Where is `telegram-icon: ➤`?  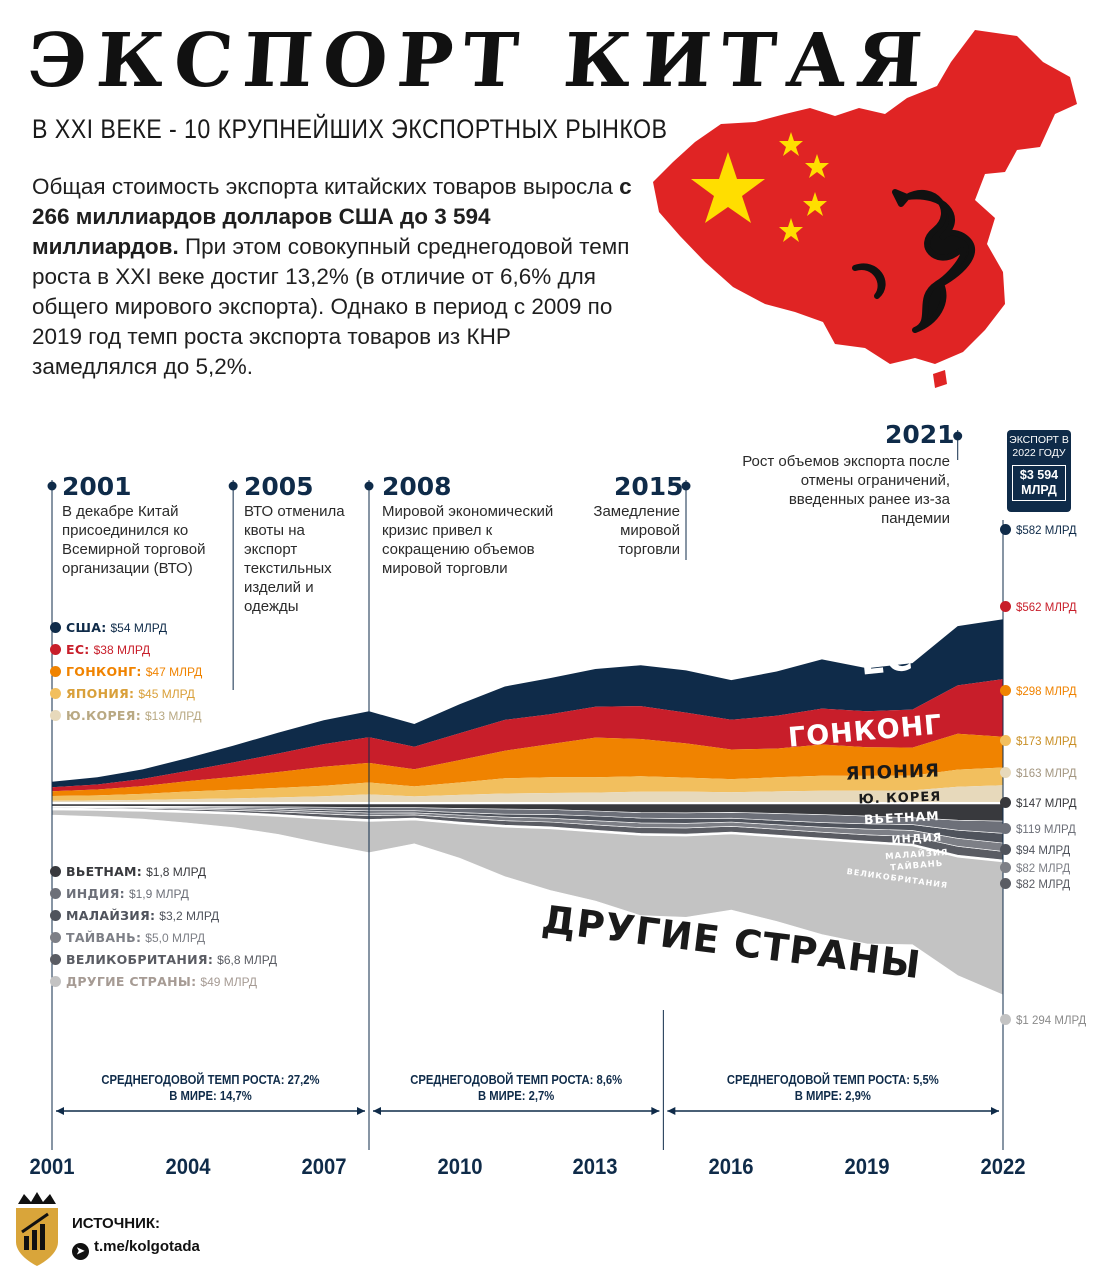 telegram-icon: ➤ is located at coordinates (80, 1251).